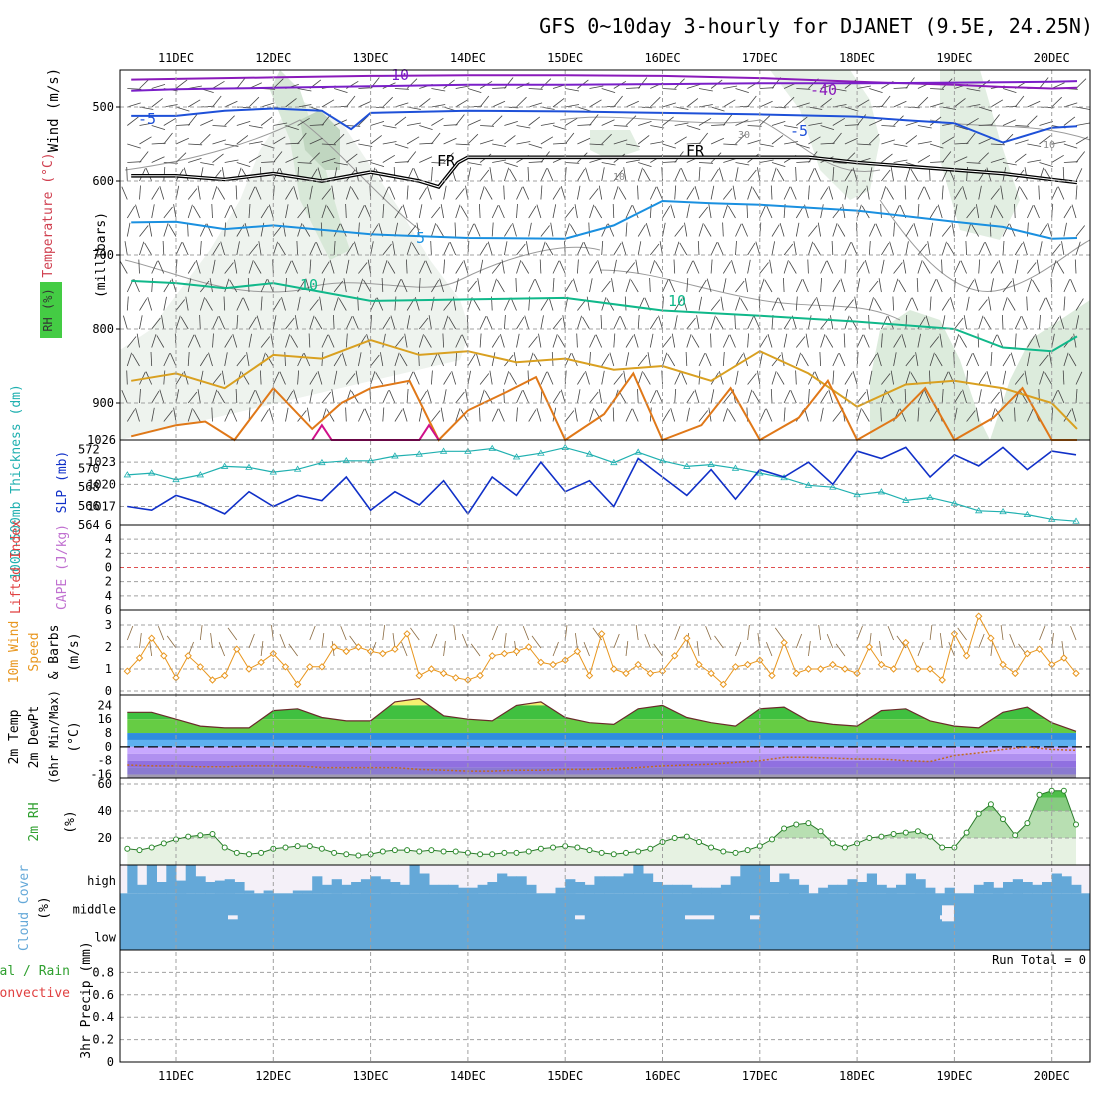 The image size is (1100, 1100). Describe the element at coordinates (24, 908) in the screenshot. I see `label-cloud-cover: Cloud Cover` at that location.